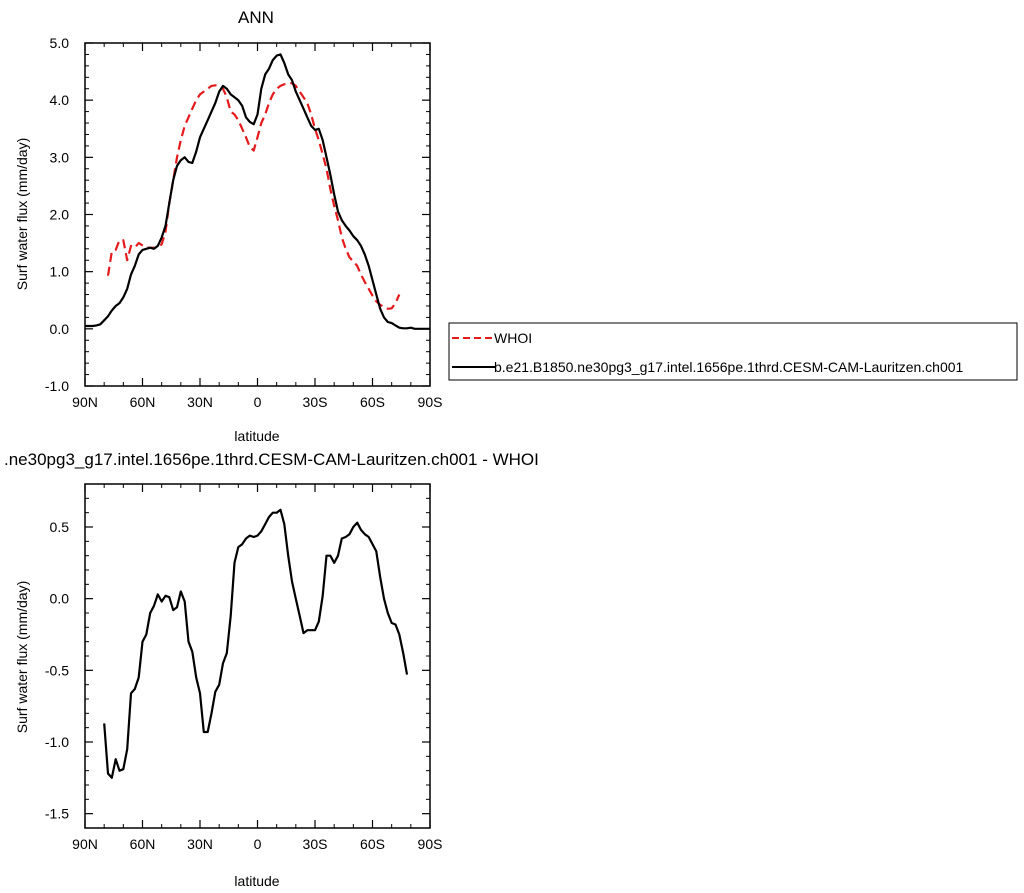 The height and width of the screenshot is (893, 1024). Describe the element at coordinates (253, 195) in the screenshot. I see `series-line-whoi` at that location.